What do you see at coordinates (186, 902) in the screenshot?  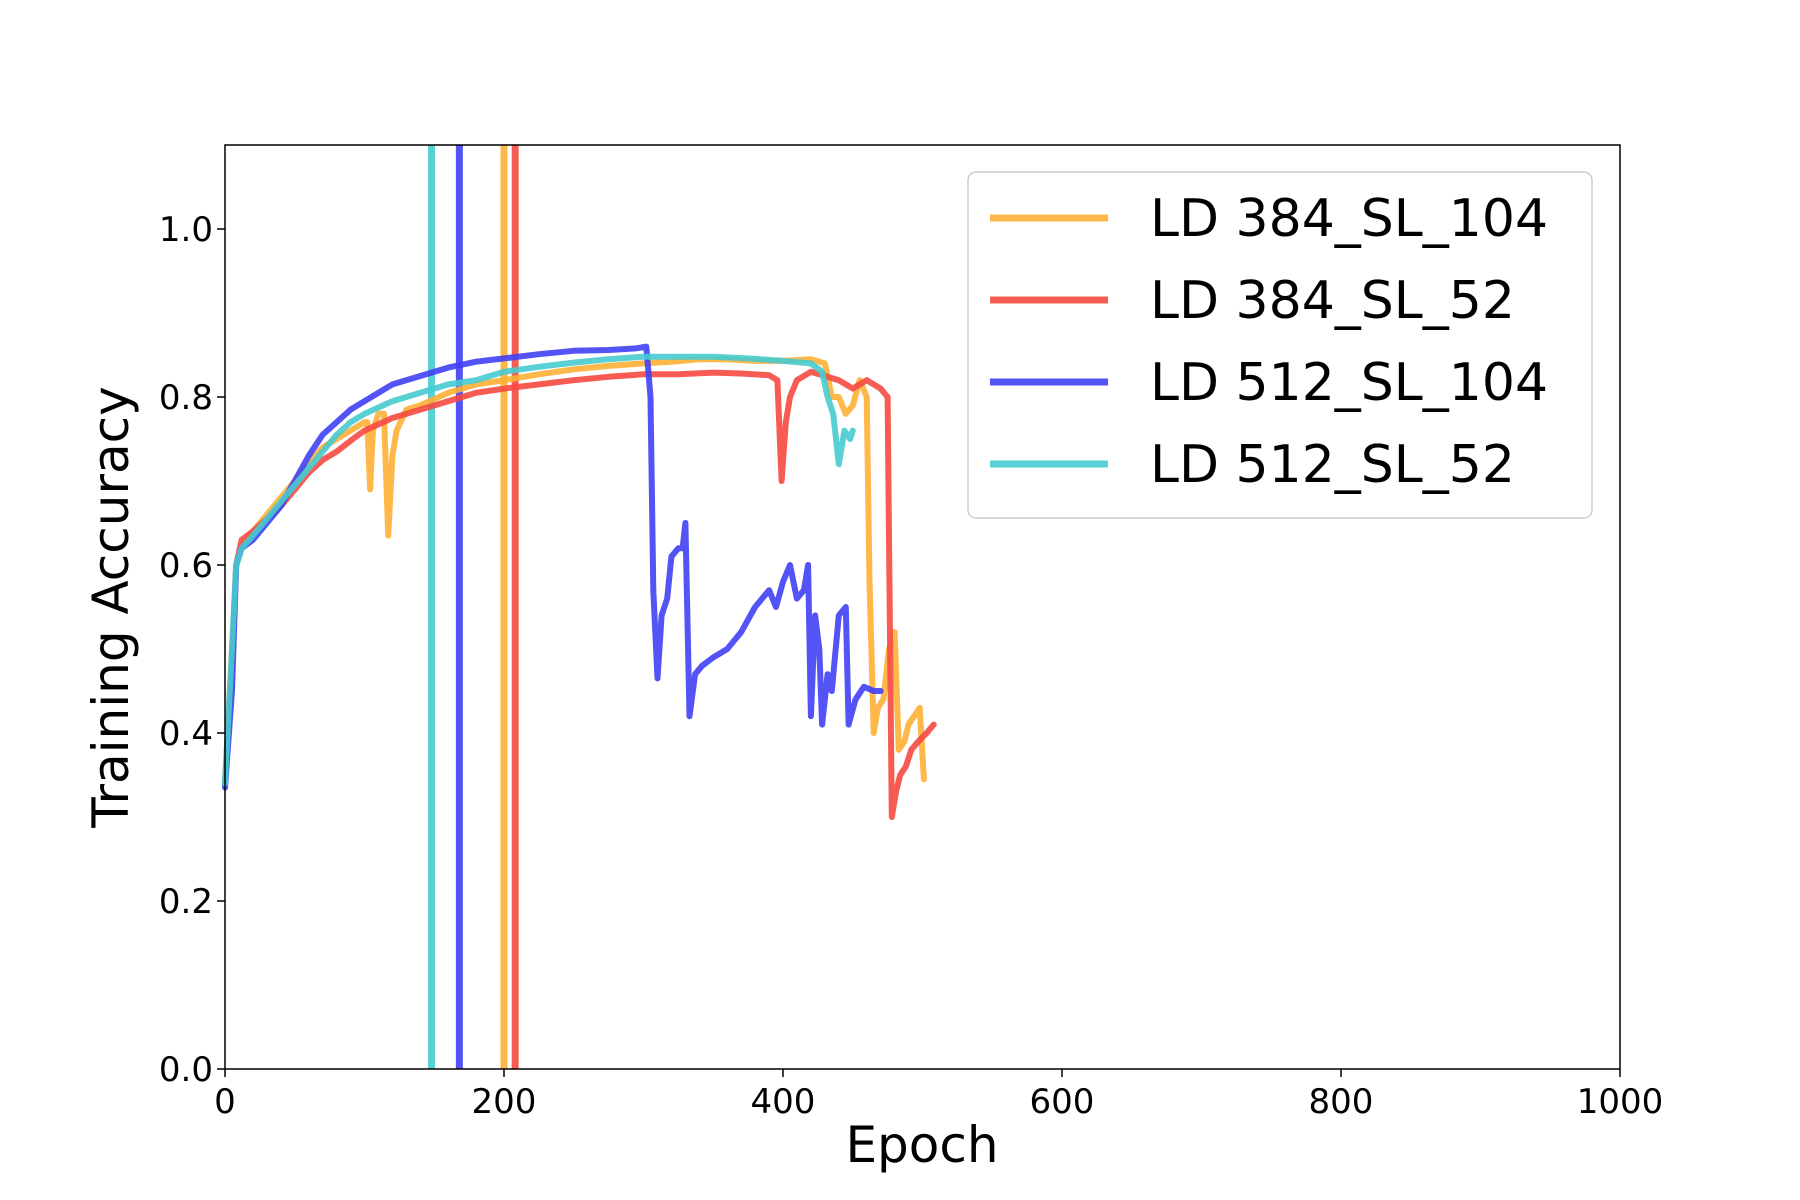 I see `y-tick-label: 0.2` at bounding box center [186, 902].